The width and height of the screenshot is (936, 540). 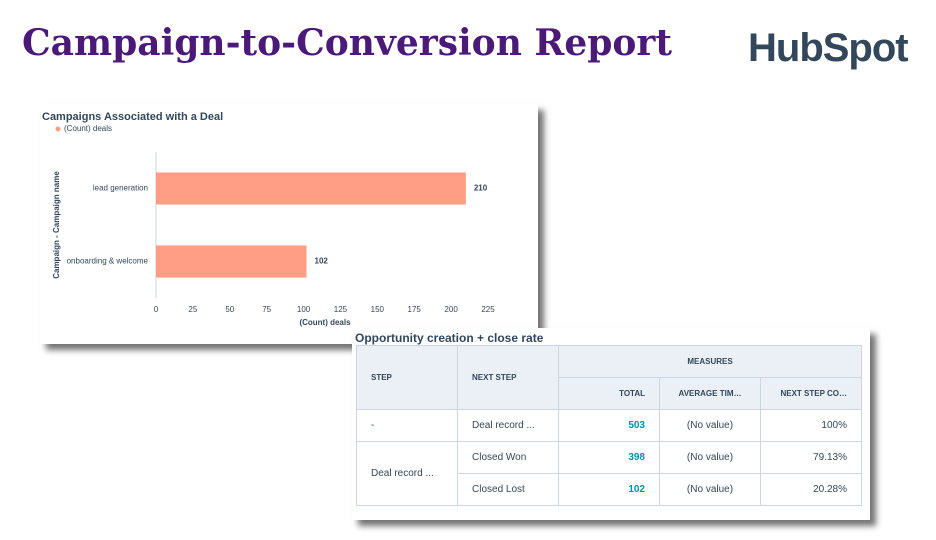 I want to click on legend-label: (Count) deals, so click(x=88, y=128).